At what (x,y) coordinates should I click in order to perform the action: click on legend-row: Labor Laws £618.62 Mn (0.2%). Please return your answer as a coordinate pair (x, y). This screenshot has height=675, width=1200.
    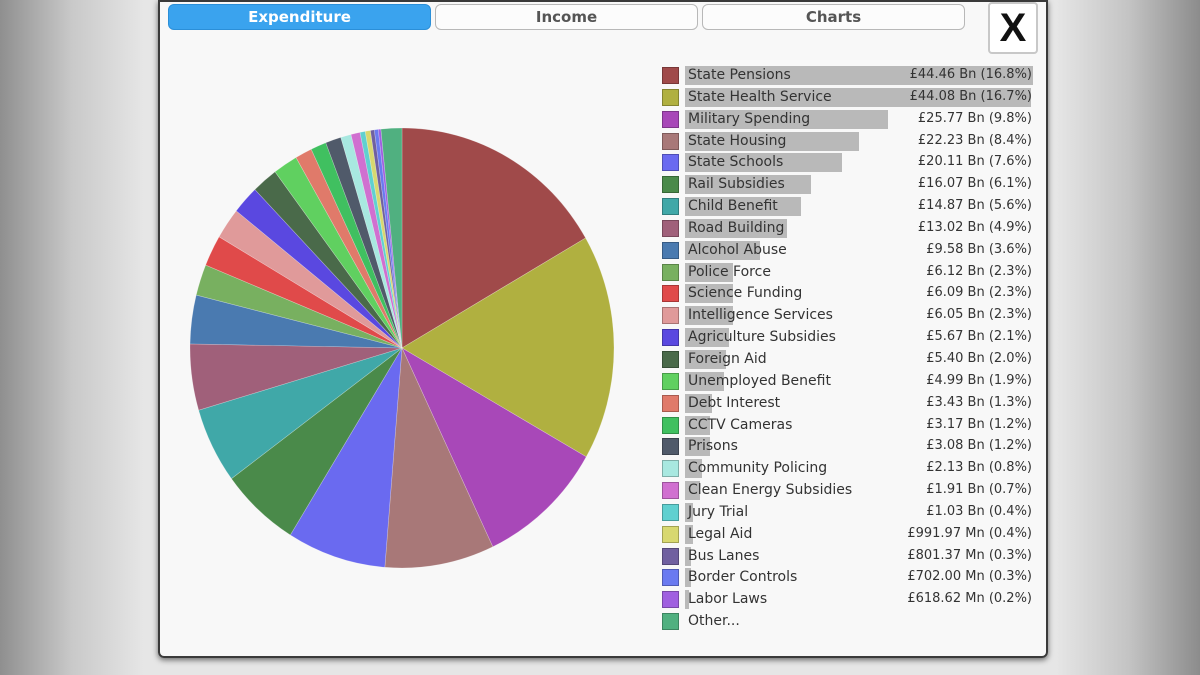
    Looking at the image, I should click on (849, 600).